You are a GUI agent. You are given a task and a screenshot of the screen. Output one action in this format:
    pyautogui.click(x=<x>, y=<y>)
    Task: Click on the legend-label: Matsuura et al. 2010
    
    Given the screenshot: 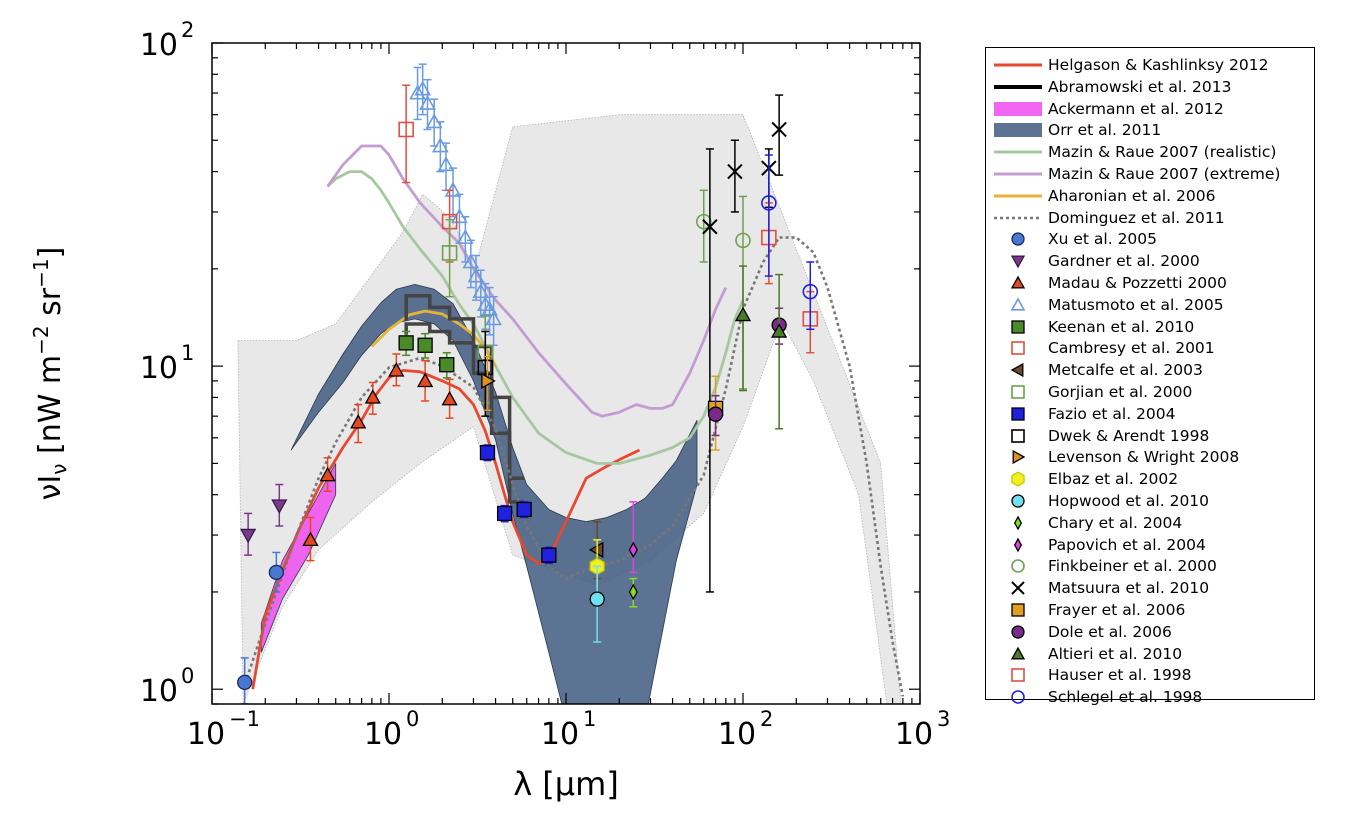 What is the action you would take?
    pyautogui.click(x=1129, y=588)
    